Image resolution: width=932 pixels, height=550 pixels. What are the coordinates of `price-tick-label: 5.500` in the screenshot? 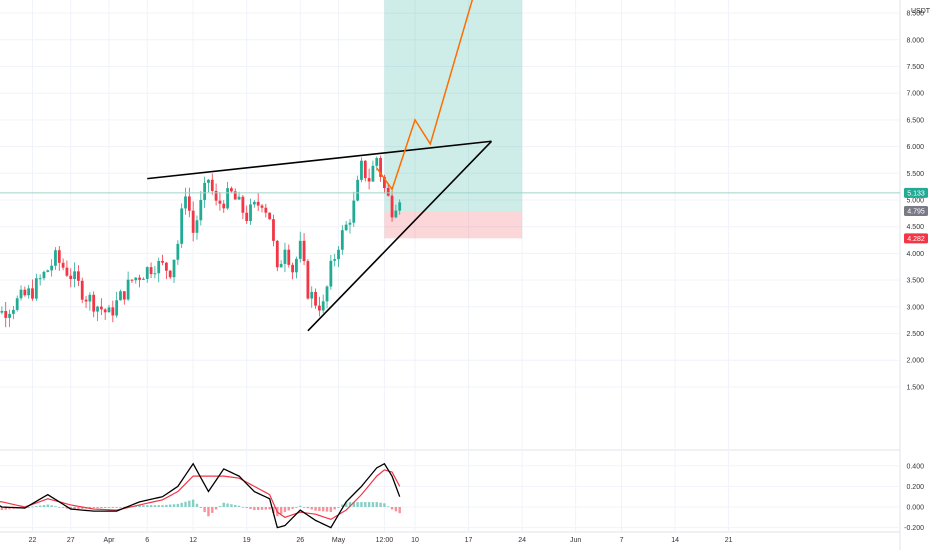 It's located at (915, 174).